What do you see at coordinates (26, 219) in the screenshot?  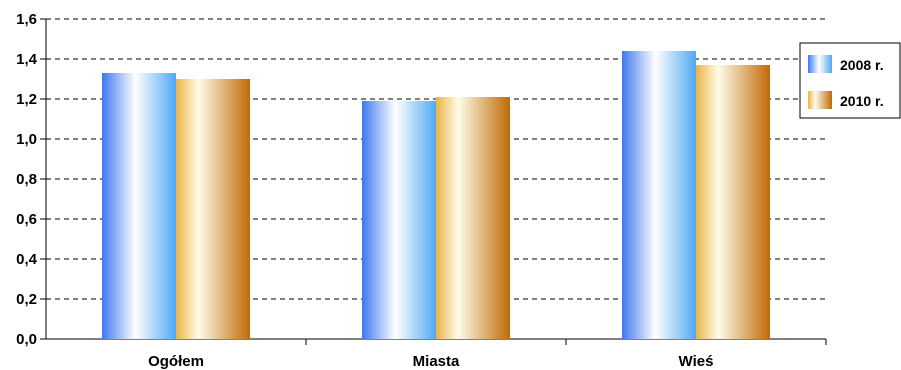 I see `y-tick-label: 0,6` at bounding box center [26, 219].